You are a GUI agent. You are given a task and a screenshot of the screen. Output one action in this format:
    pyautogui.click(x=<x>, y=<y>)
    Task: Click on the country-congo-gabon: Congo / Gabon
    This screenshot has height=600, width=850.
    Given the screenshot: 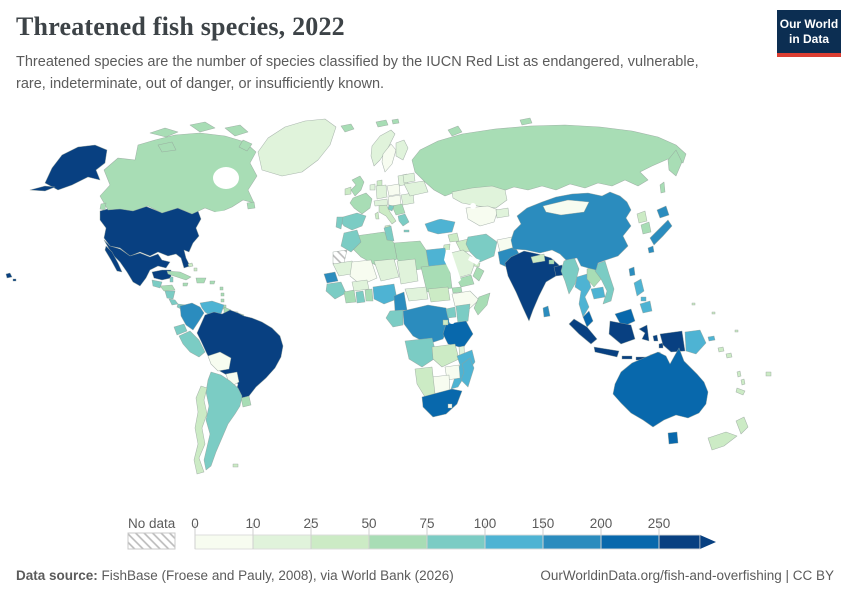 What is the action you would take?
    pyautogui.click(x=394, y=318)
    